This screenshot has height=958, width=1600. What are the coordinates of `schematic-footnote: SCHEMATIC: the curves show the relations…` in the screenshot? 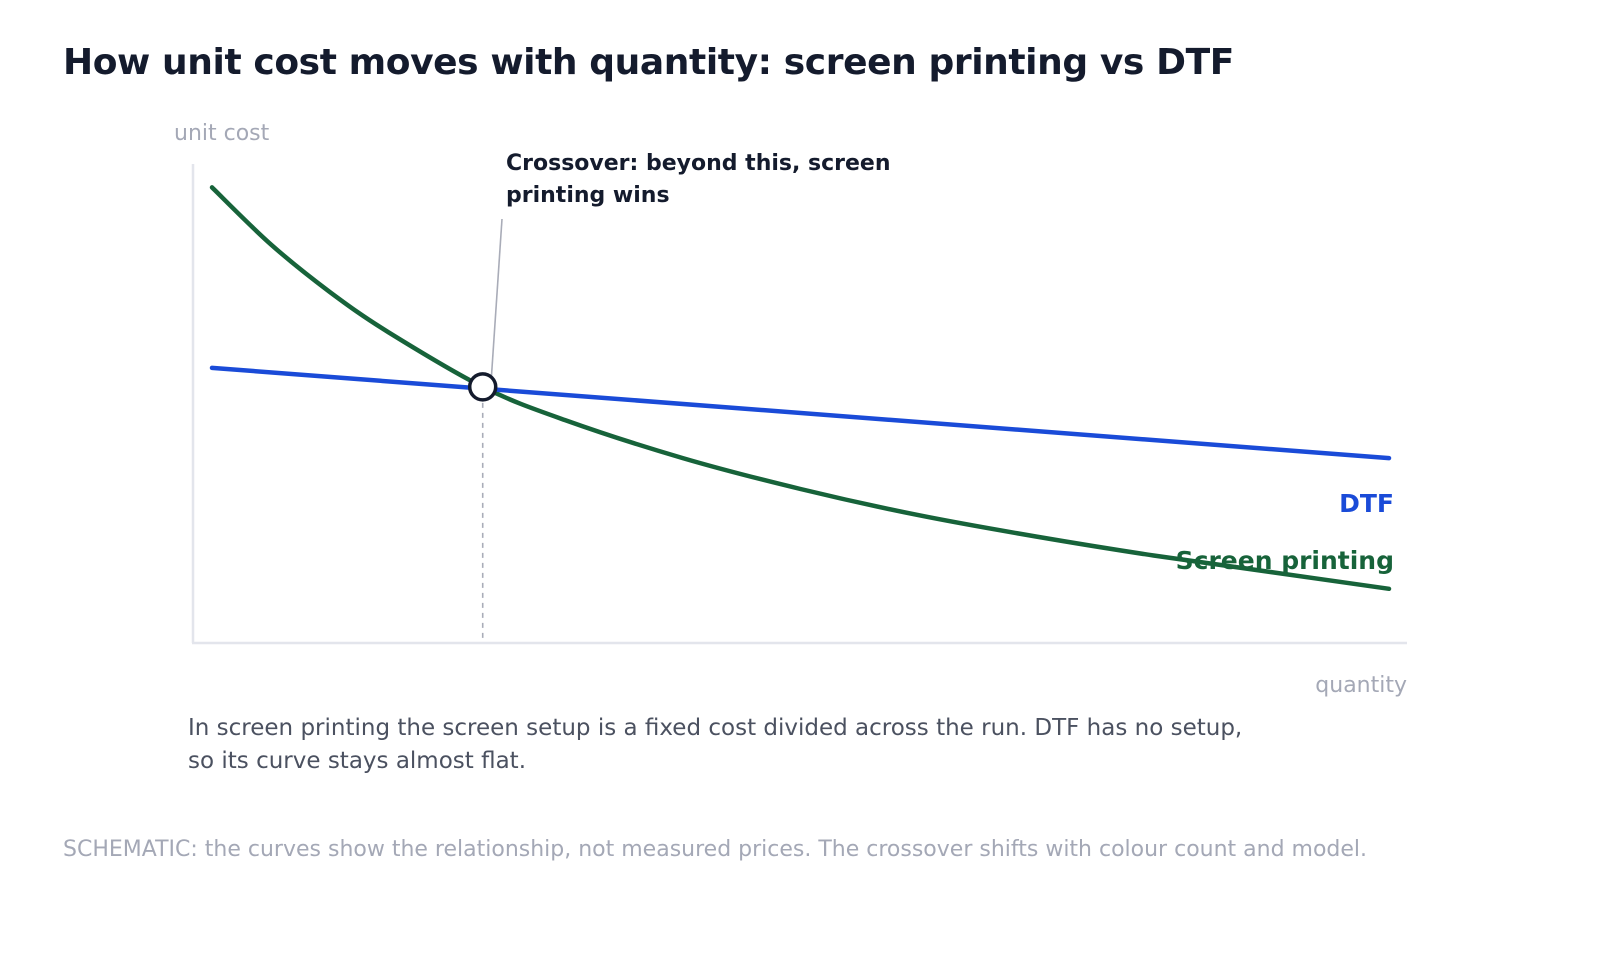 It's located at (715, 849).